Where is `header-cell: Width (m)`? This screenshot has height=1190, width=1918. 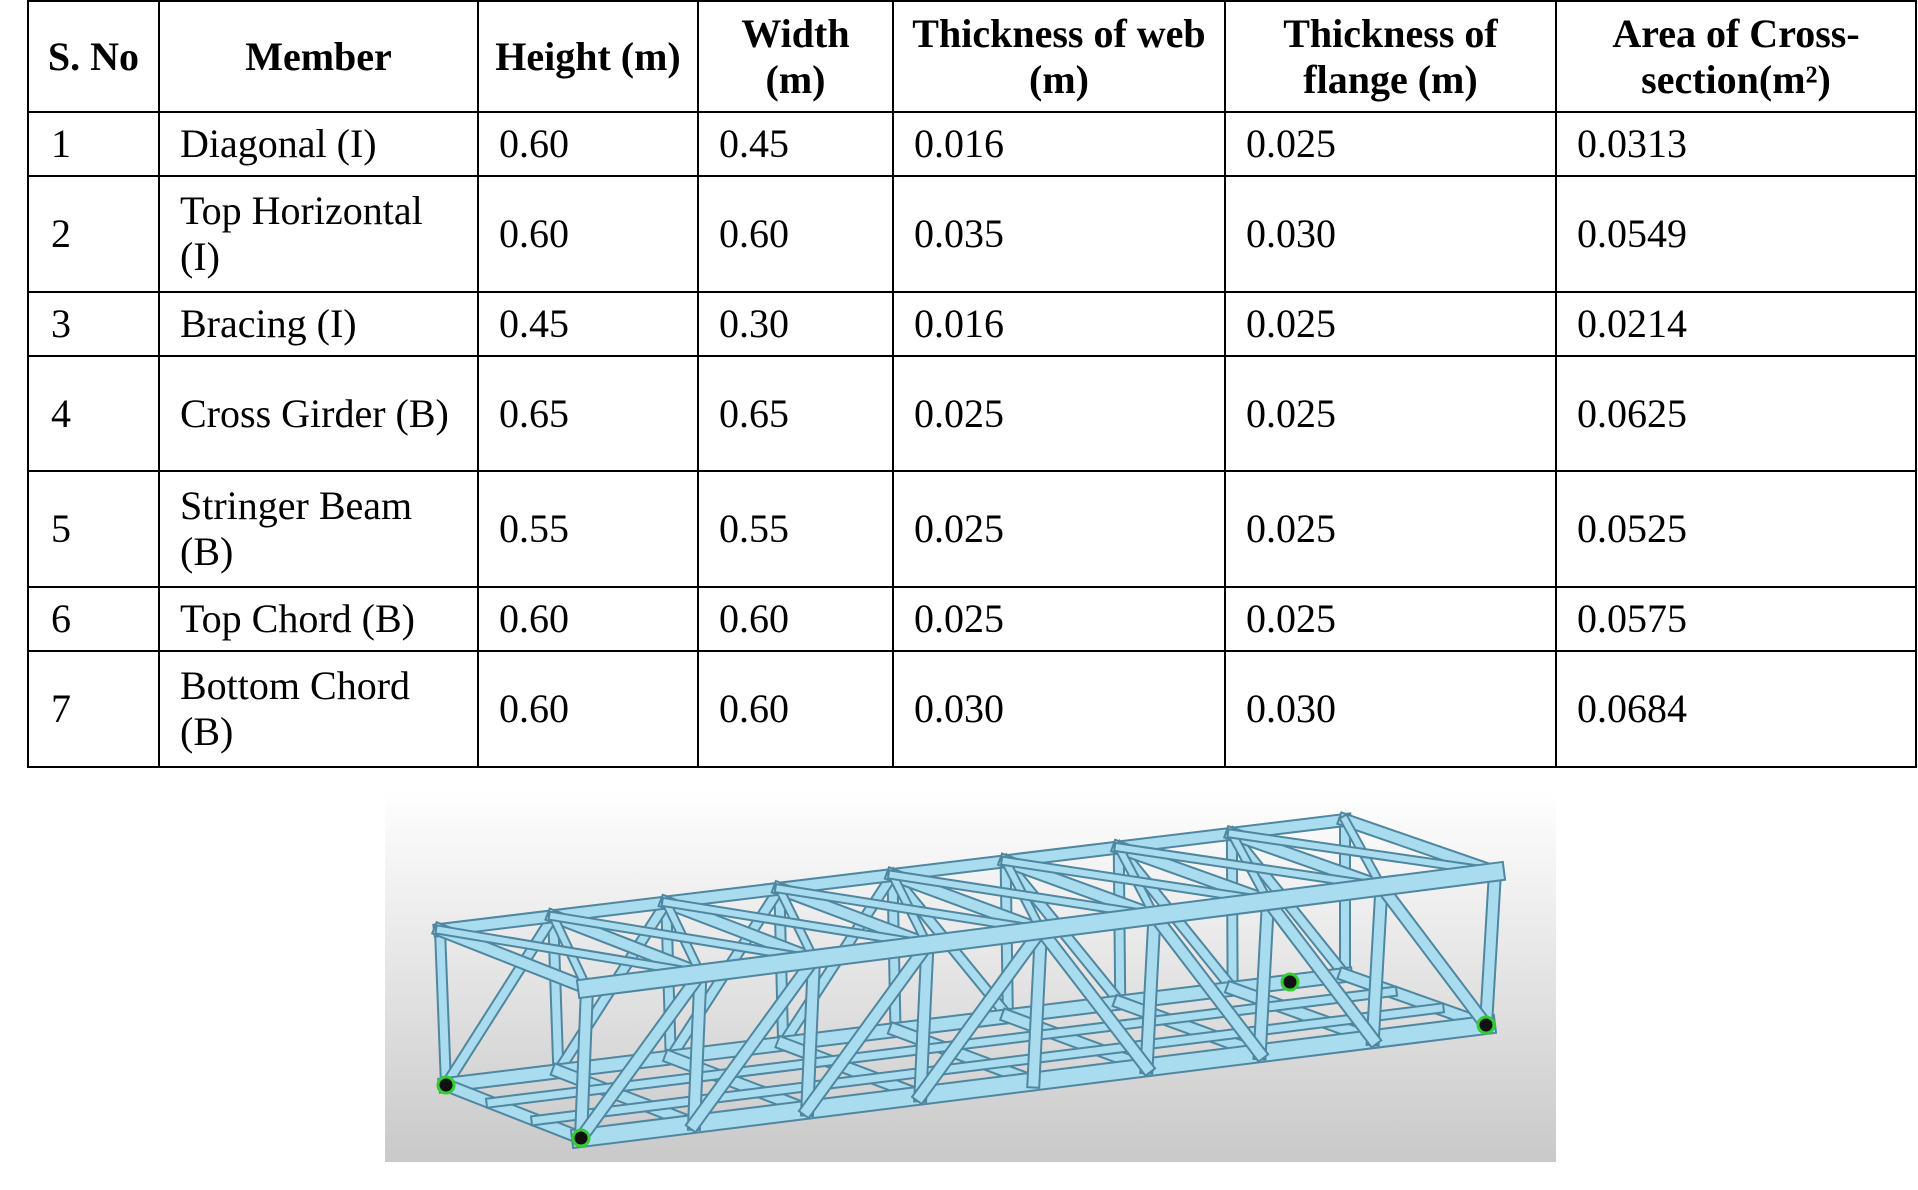 header-cell: Width (m) is located at coordinates (795, 56).